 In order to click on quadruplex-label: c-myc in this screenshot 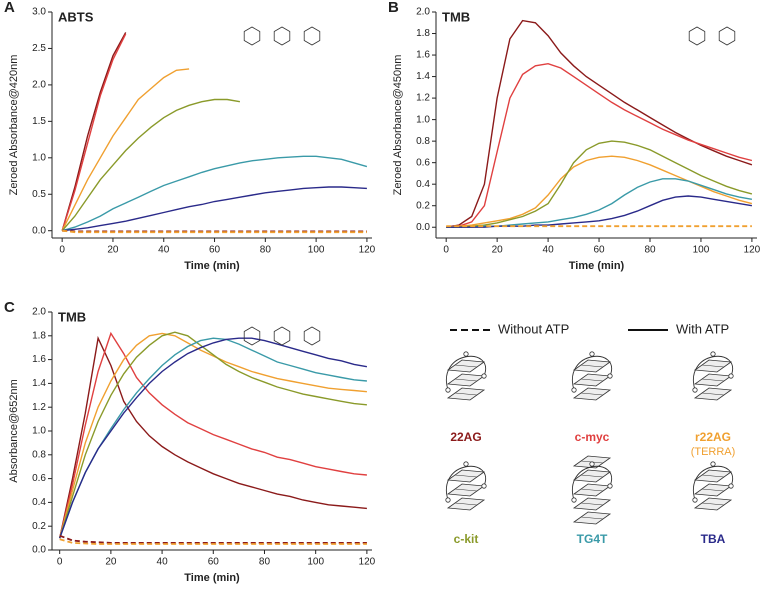, I will do `click(592, 437)`.